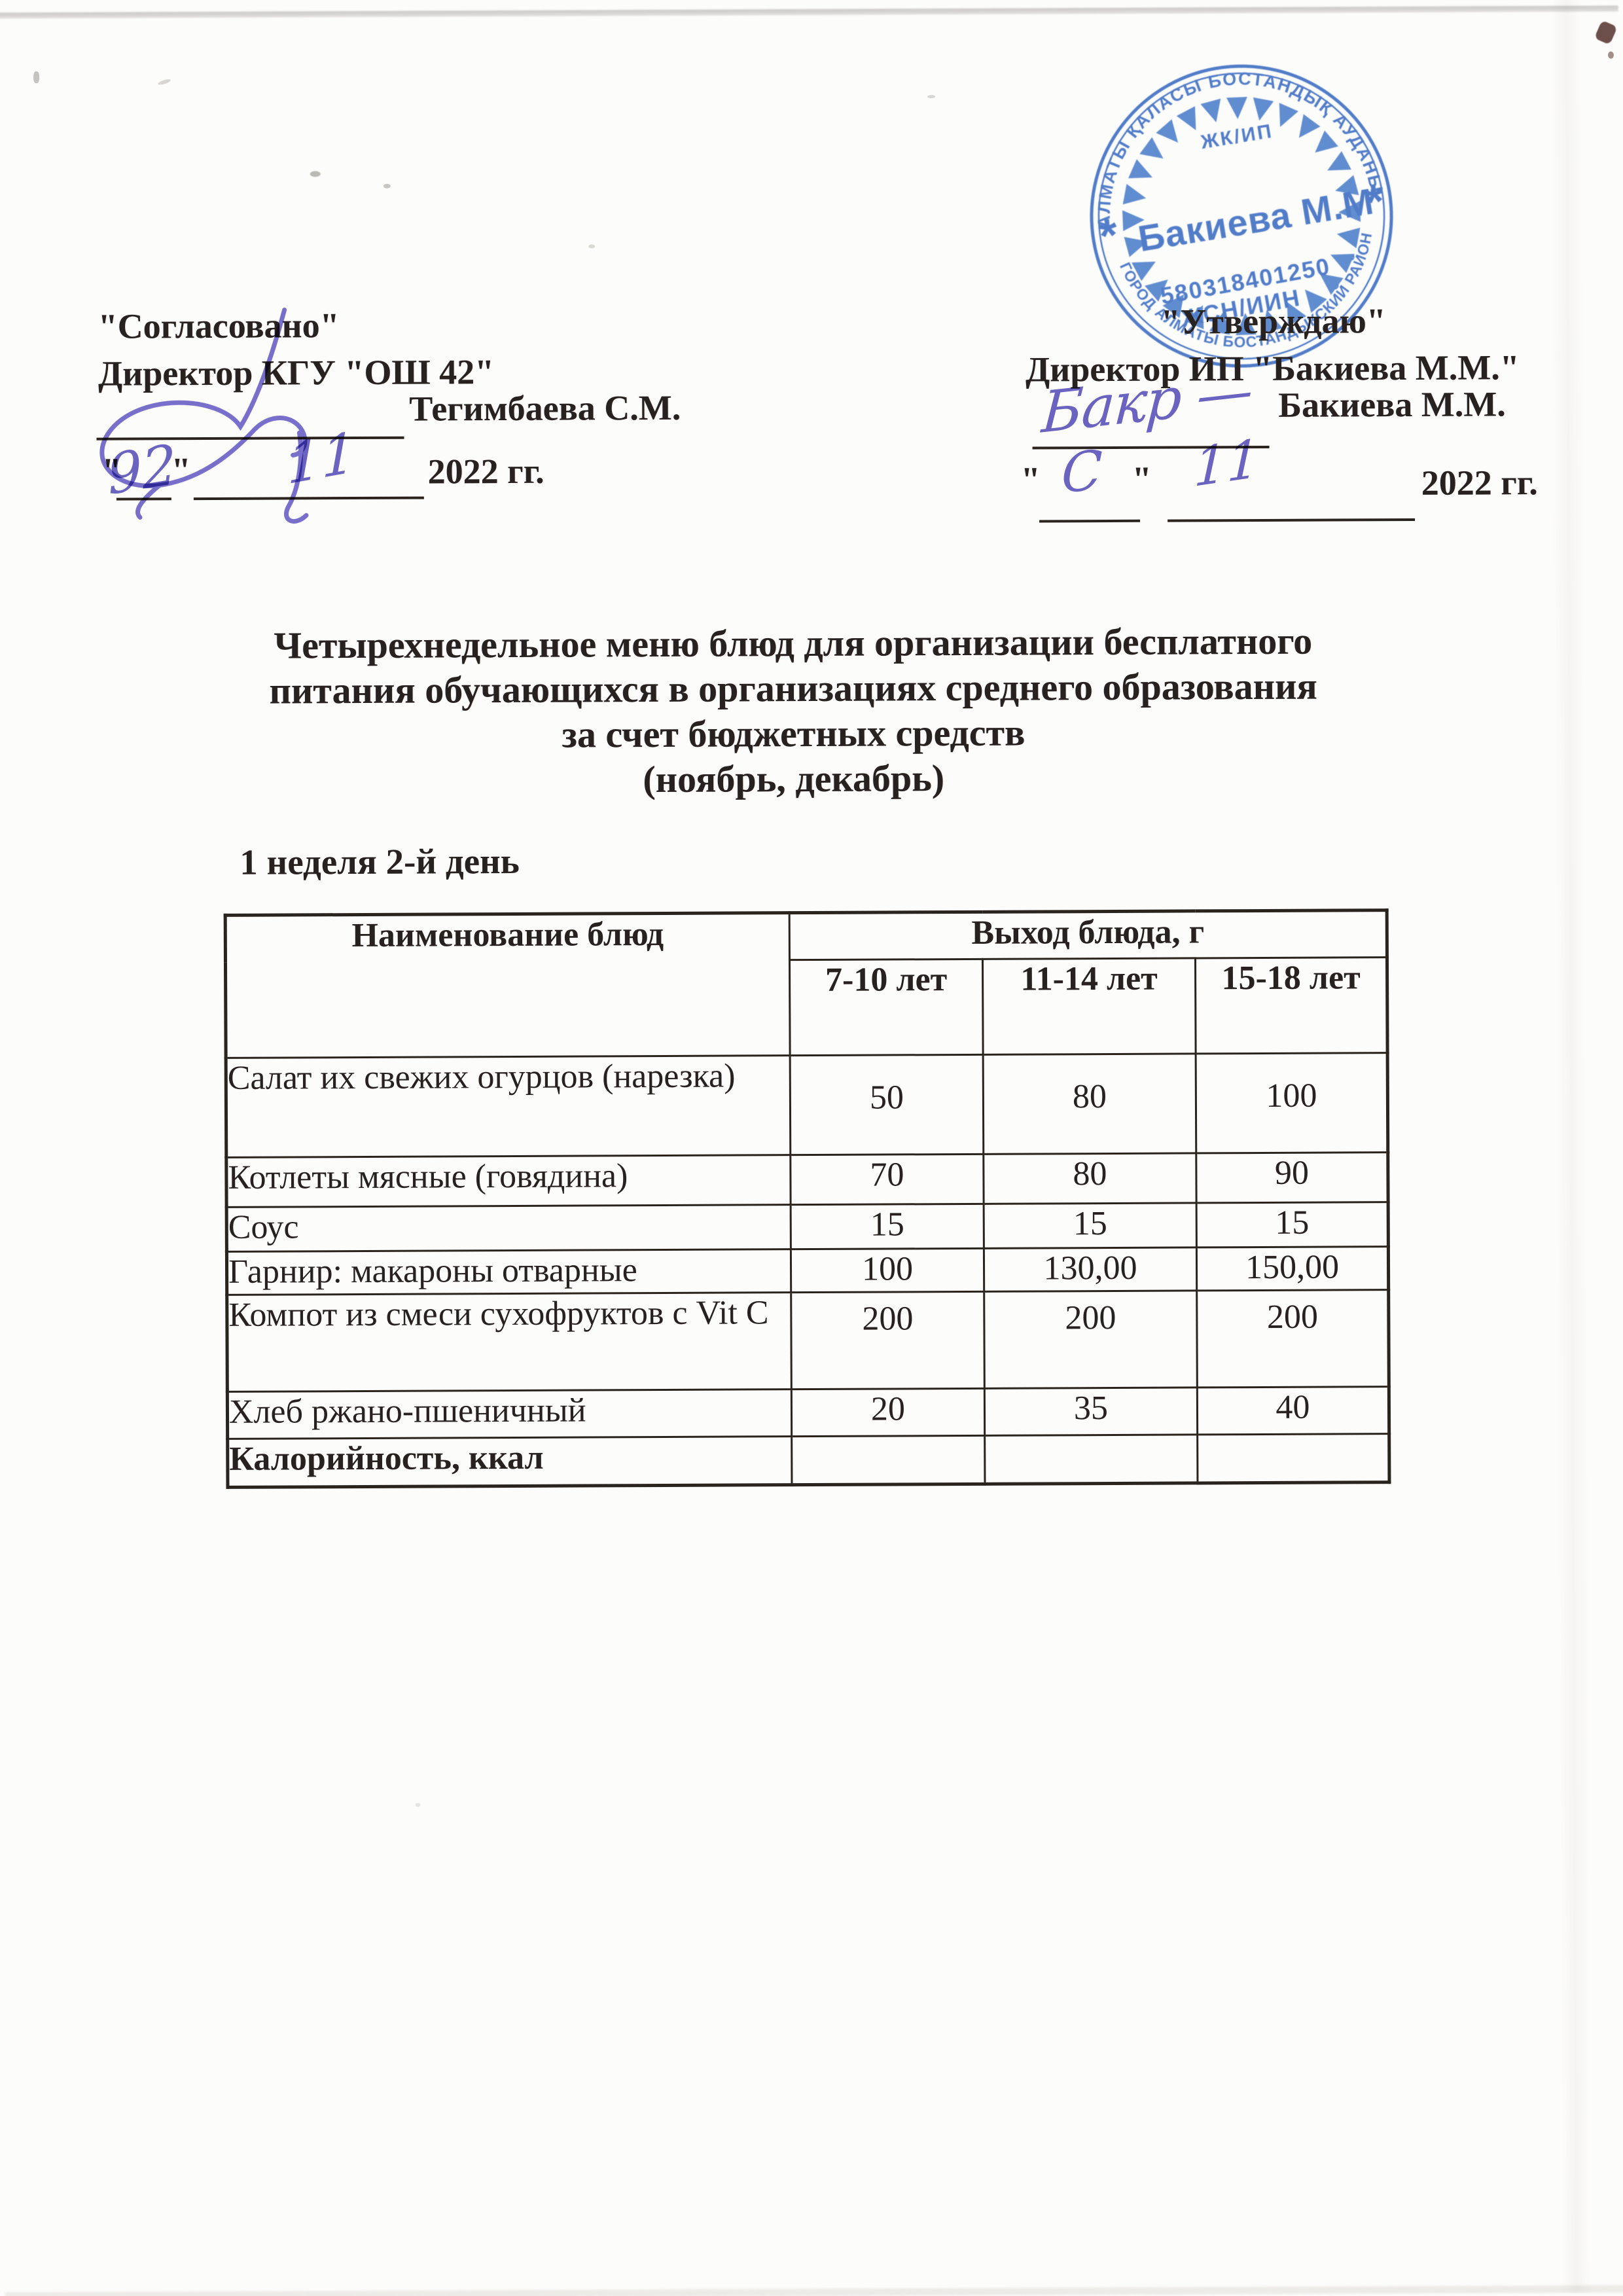 This screenshot has width=1623, height=2296. I want to click on scan-streak, so click(1571, 1146).